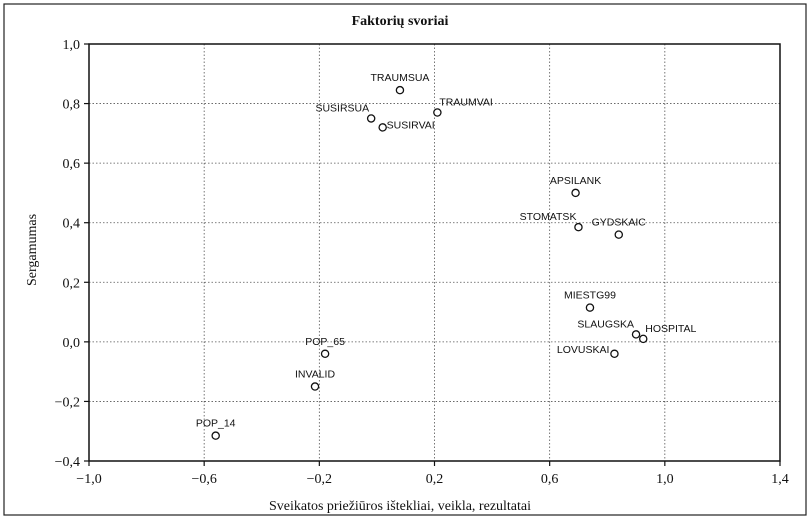 The height and width of the screenshot is (519, 810). What do you see at coordinates (72, 343) in the screenshot?
I see `y-tick-label: 0,0` at bounding box center [72, 343].